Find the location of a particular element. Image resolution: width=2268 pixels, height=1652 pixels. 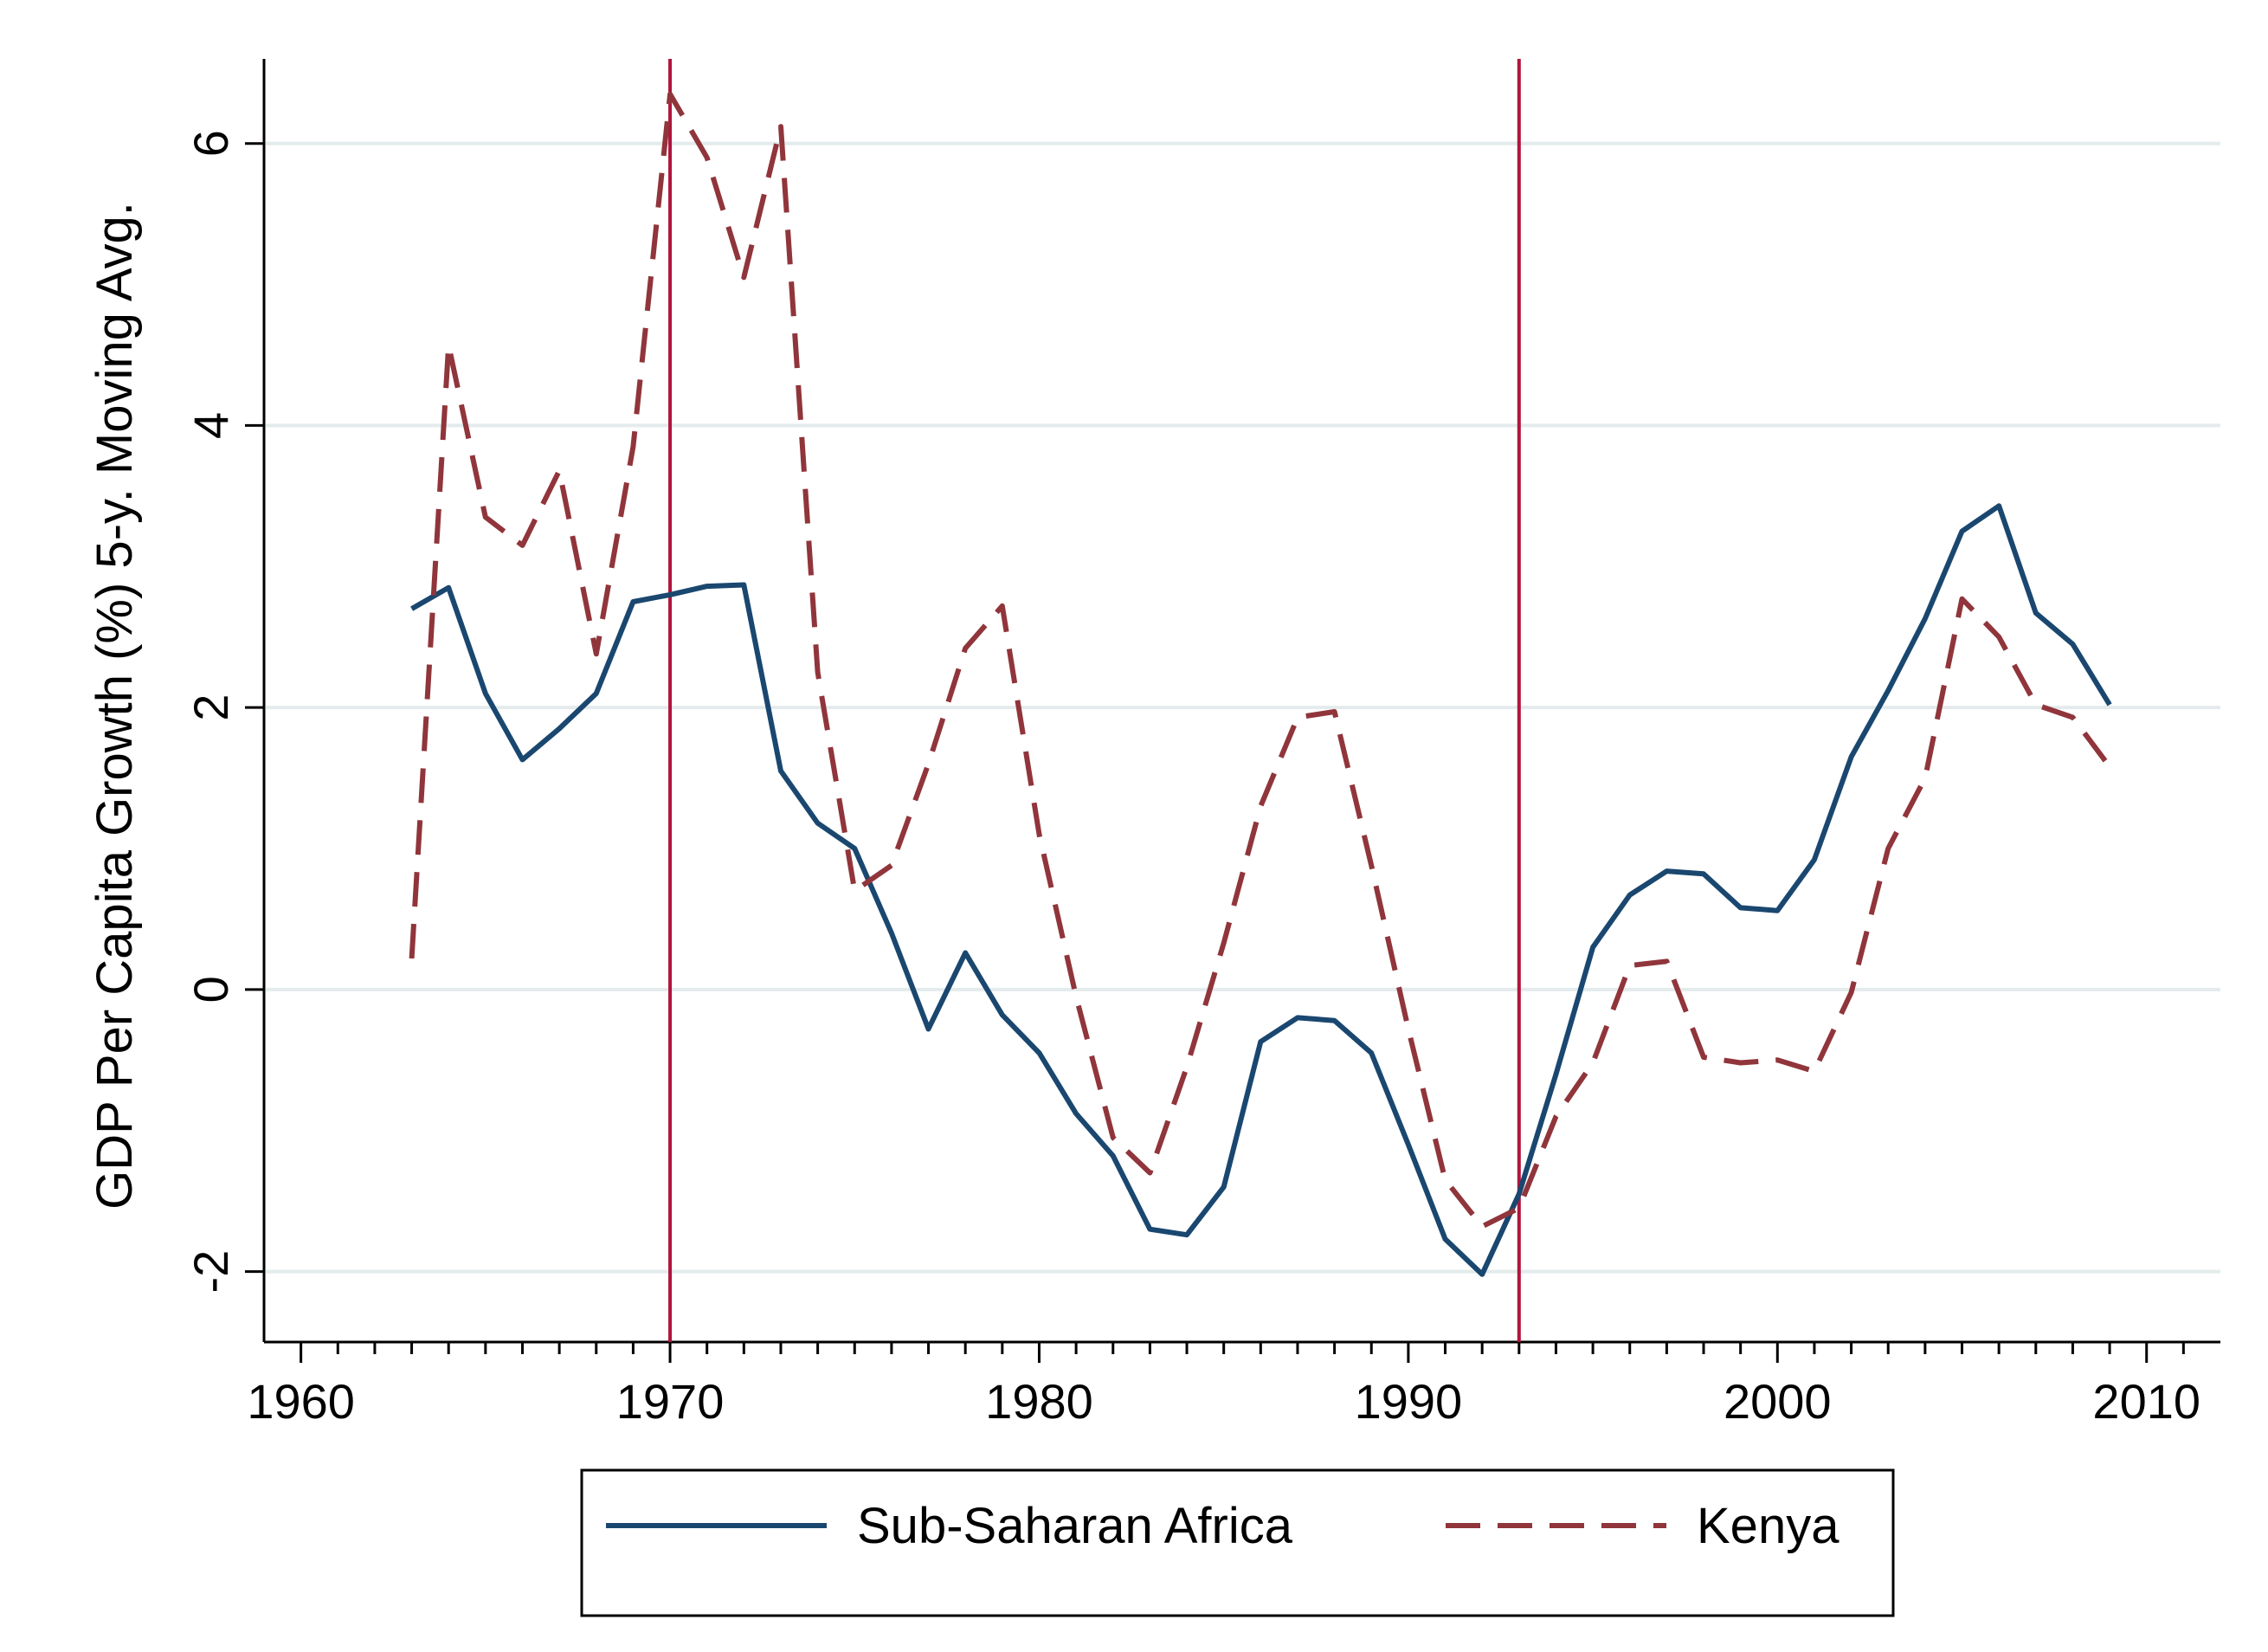

legend-label-sub-saharan-africa: Sub-Saharan Africa is located at coordinates (1075, 1526).